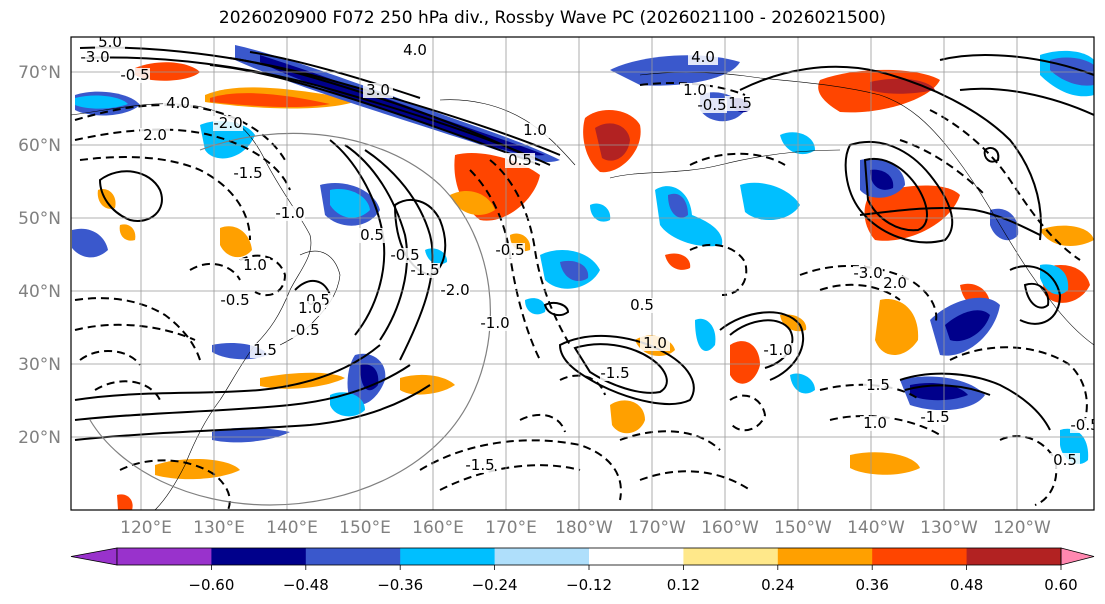 This screenshot has width=1105, height=604. What do you see at coordinates (1060, 585) in the screenshot?
I see `colorbar-tick-label: 0.60` at bounding box center [1060, 585].